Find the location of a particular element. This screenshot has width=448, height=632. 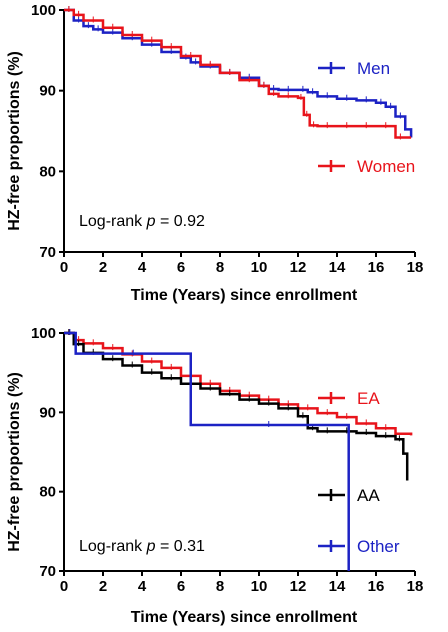

logrank-annotation: Log-rank p = 0.92 is located at coordinates (142, 221).